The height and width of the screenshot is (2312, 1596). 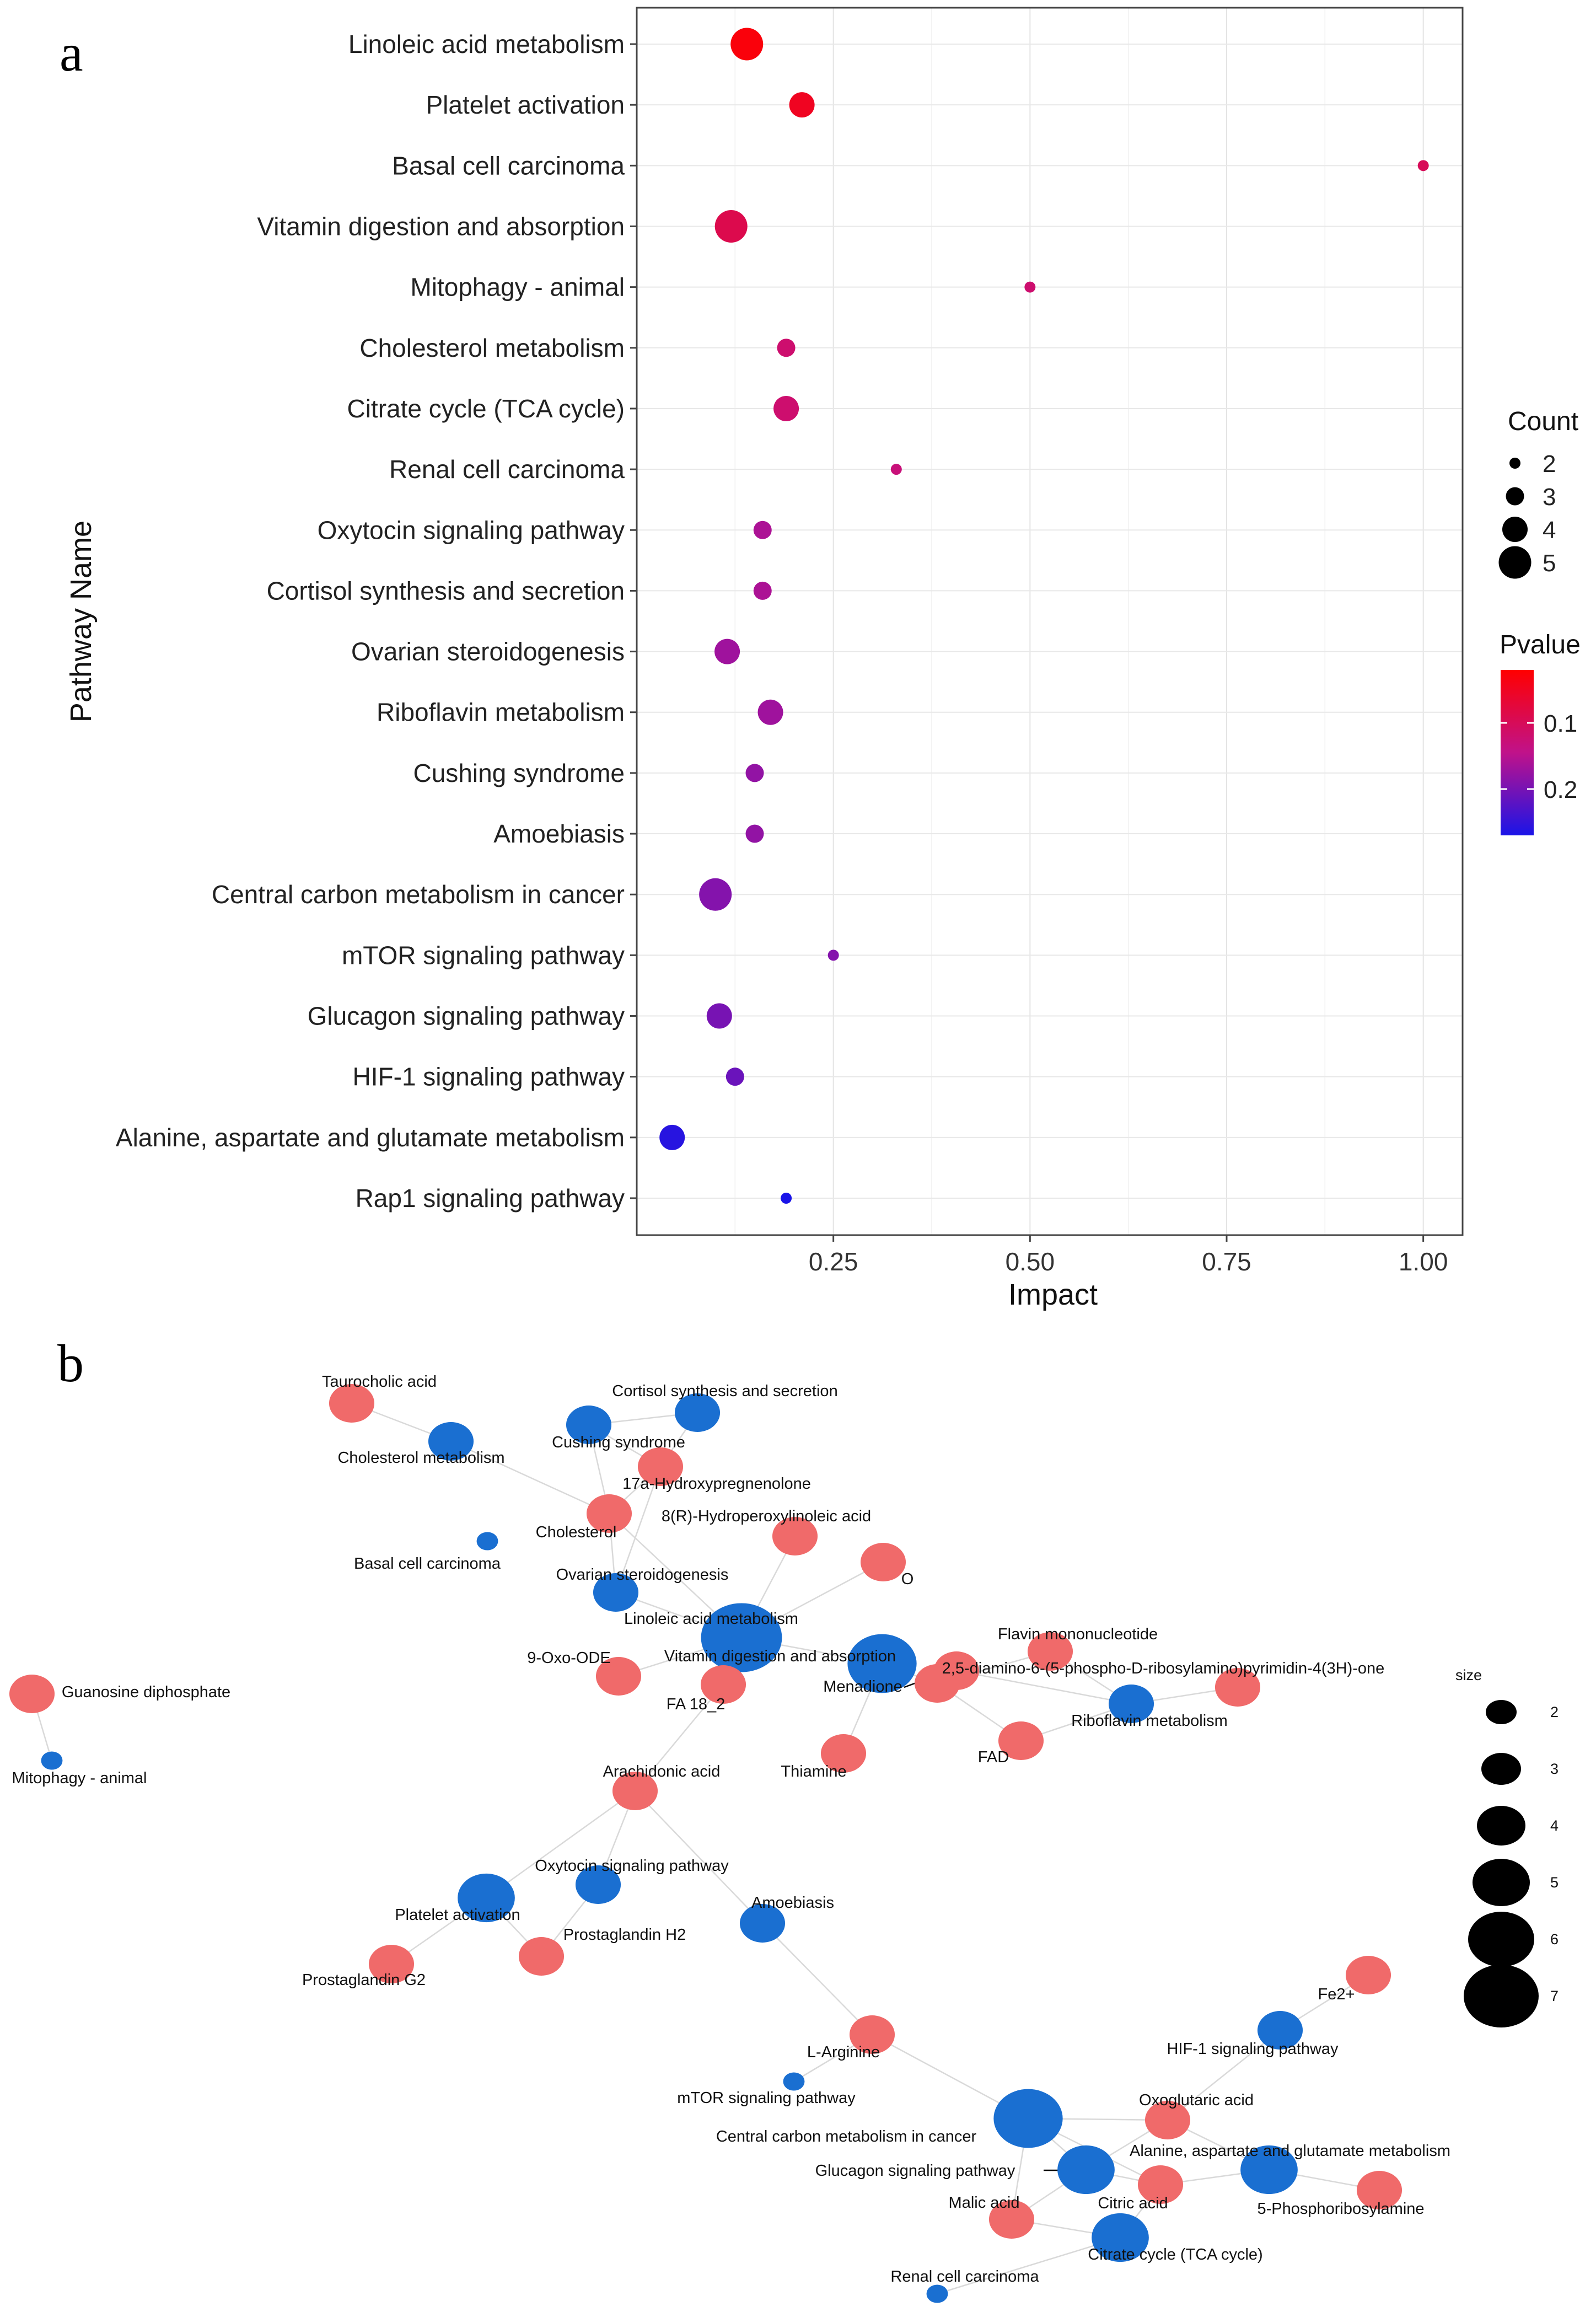 What do you see at coordinates (1550, 464) in the screenshot?
I see `count-legend-label: 2` at bounding box center [1550, 464].